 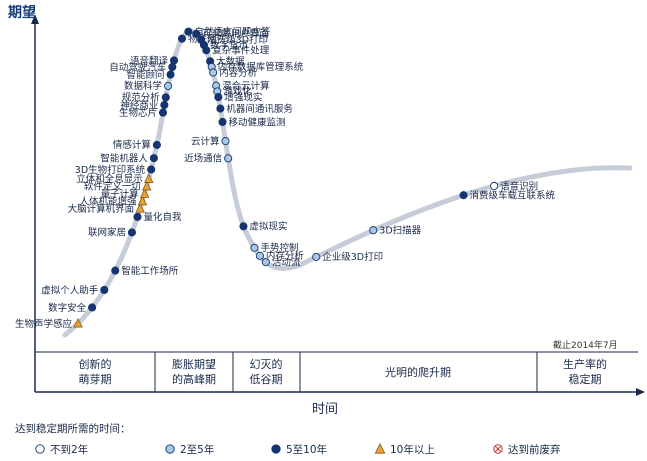 I want to click on technology-item: 情感计算, so click(x=137, y=145).